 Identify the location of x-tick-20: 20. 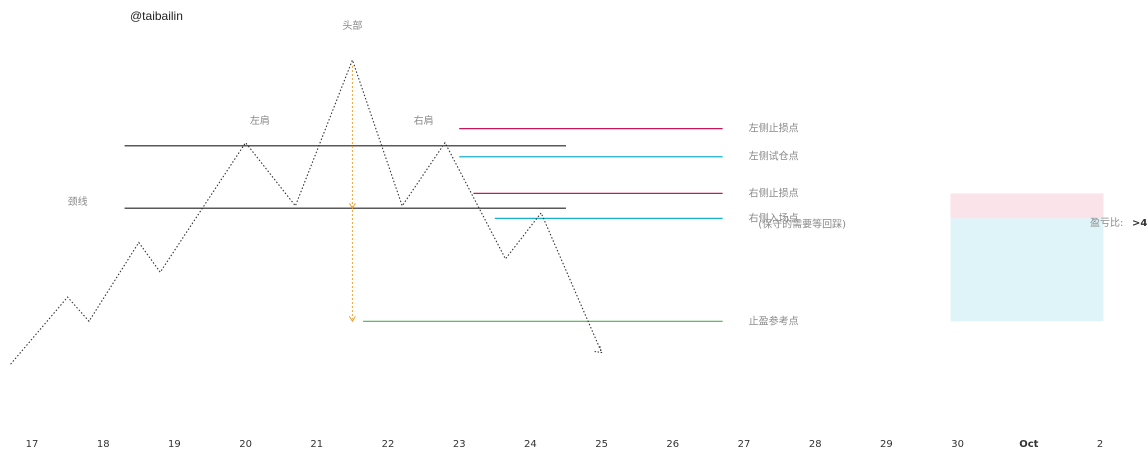
(245, 444).